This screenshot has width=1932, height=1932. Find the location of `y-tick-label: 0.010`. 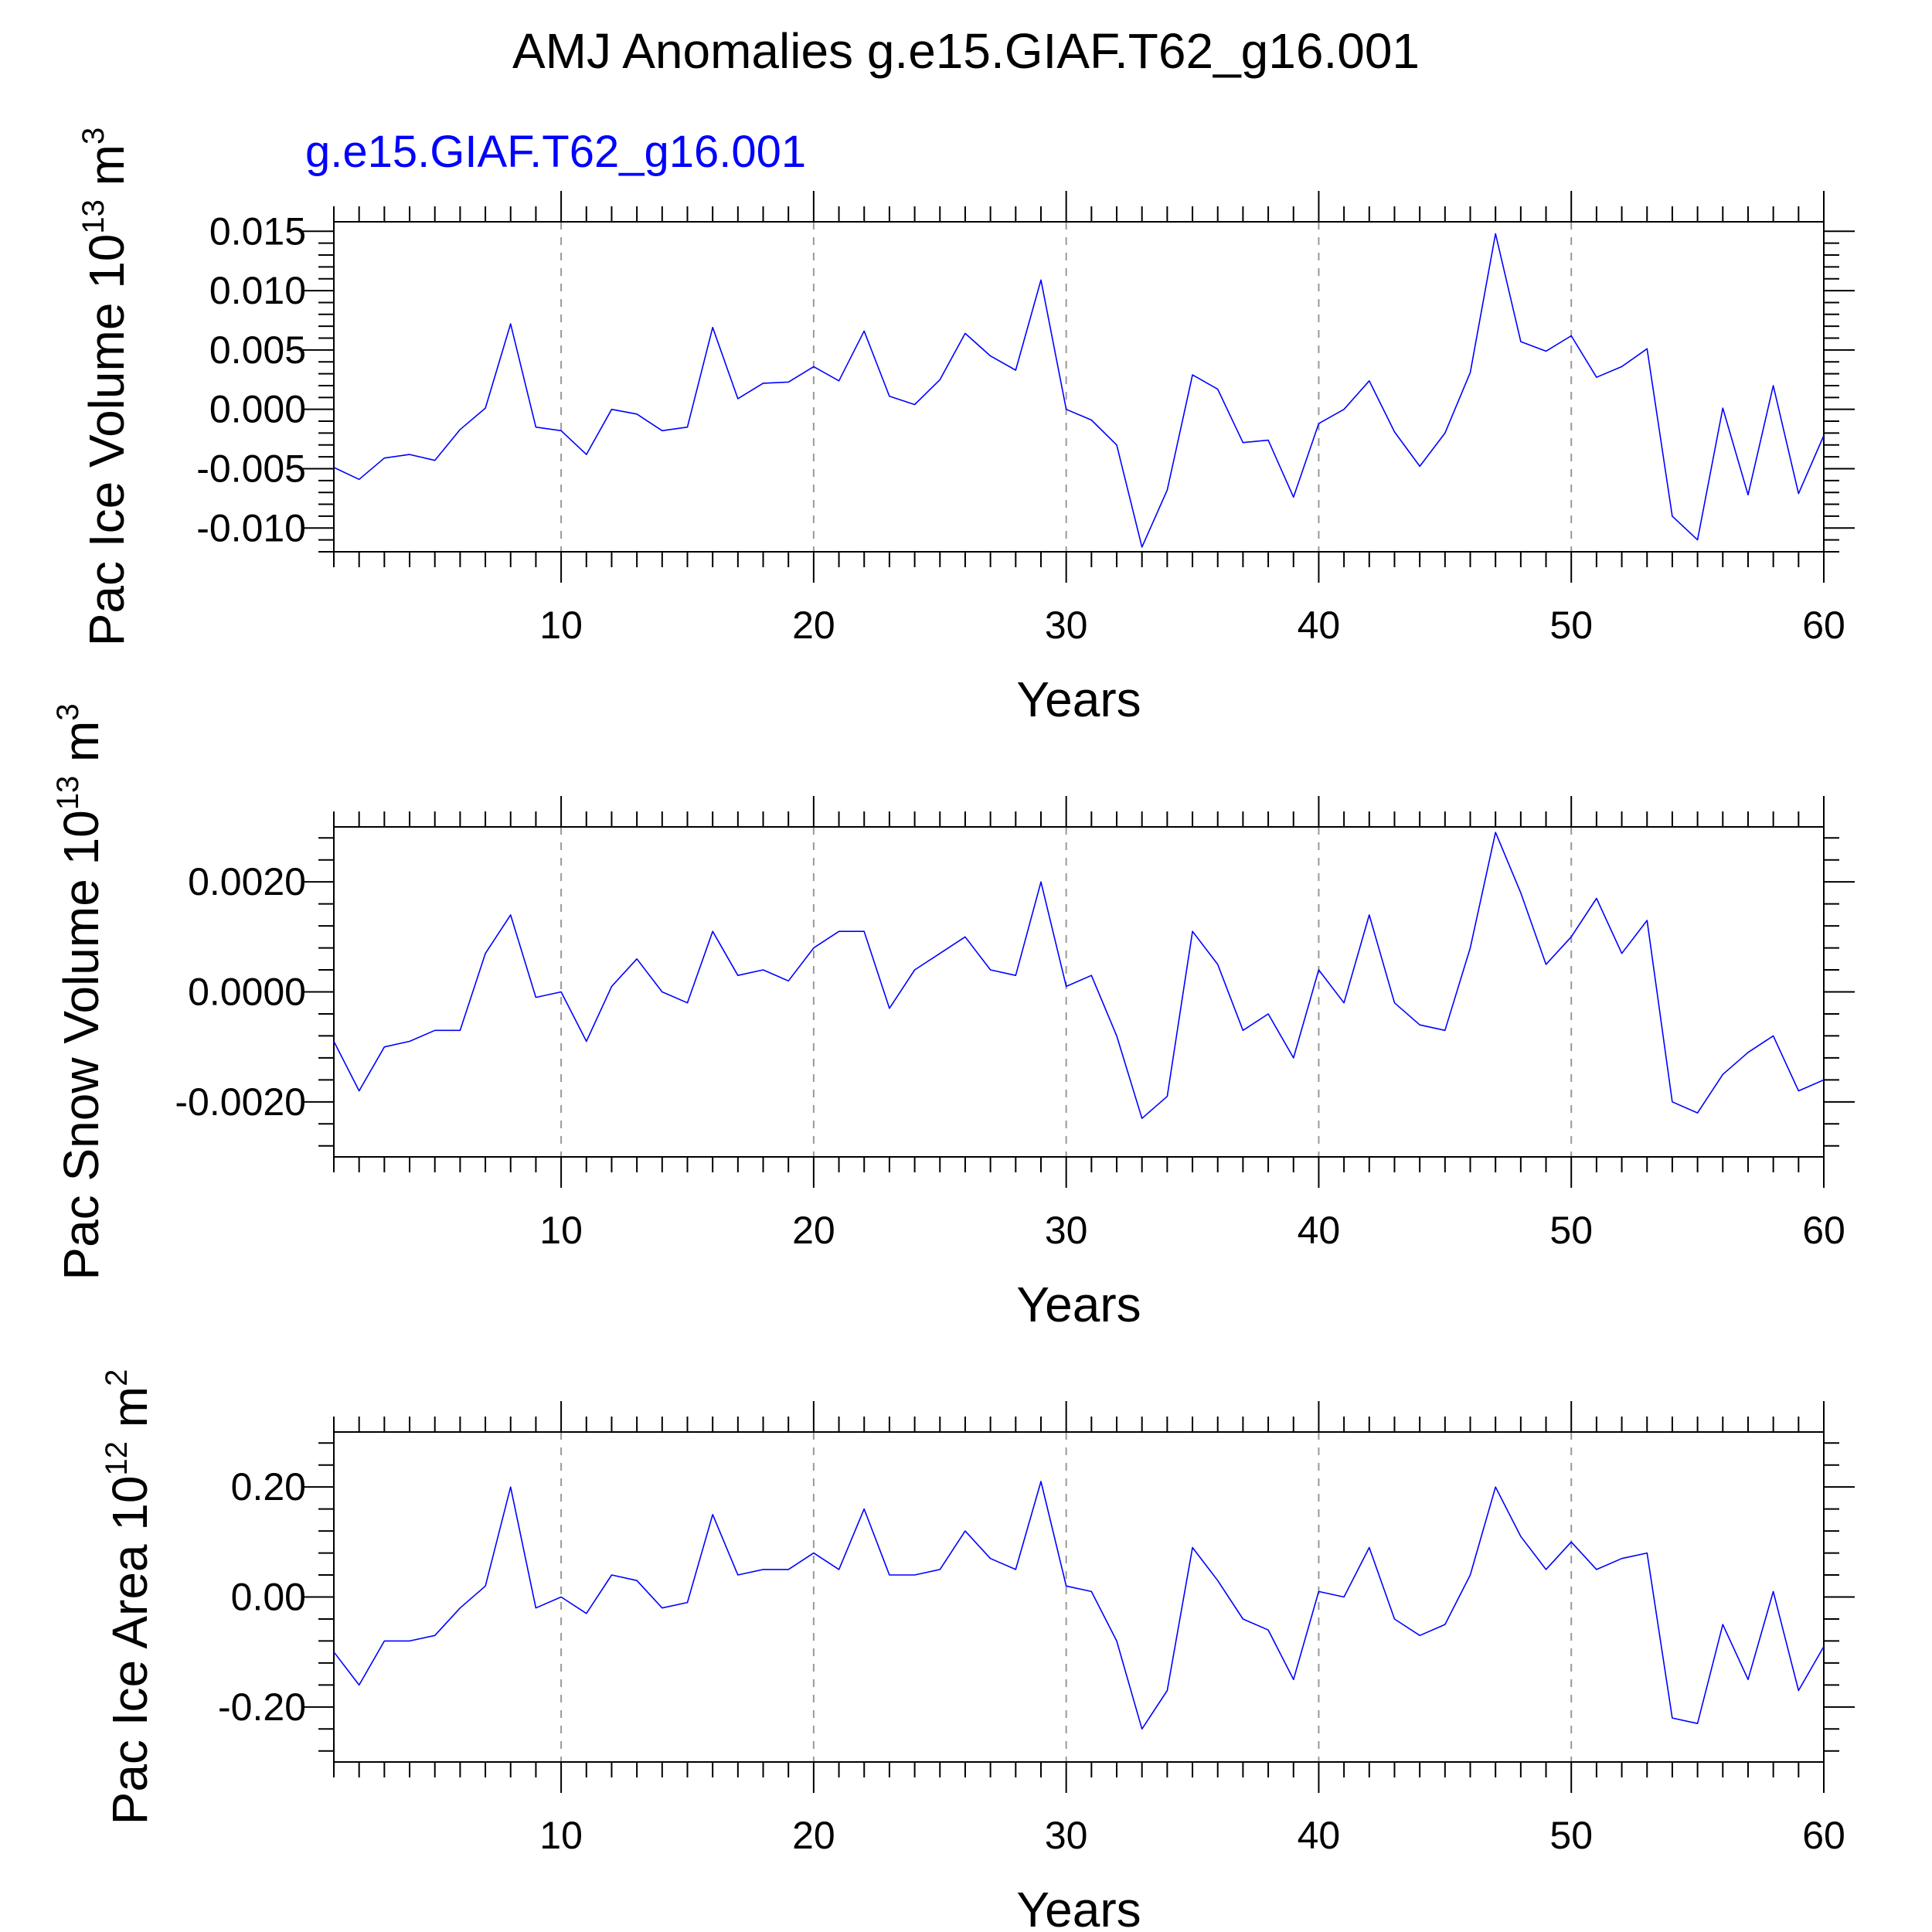

y-tick-label: 0.010 is located at coordinates (257, 291).